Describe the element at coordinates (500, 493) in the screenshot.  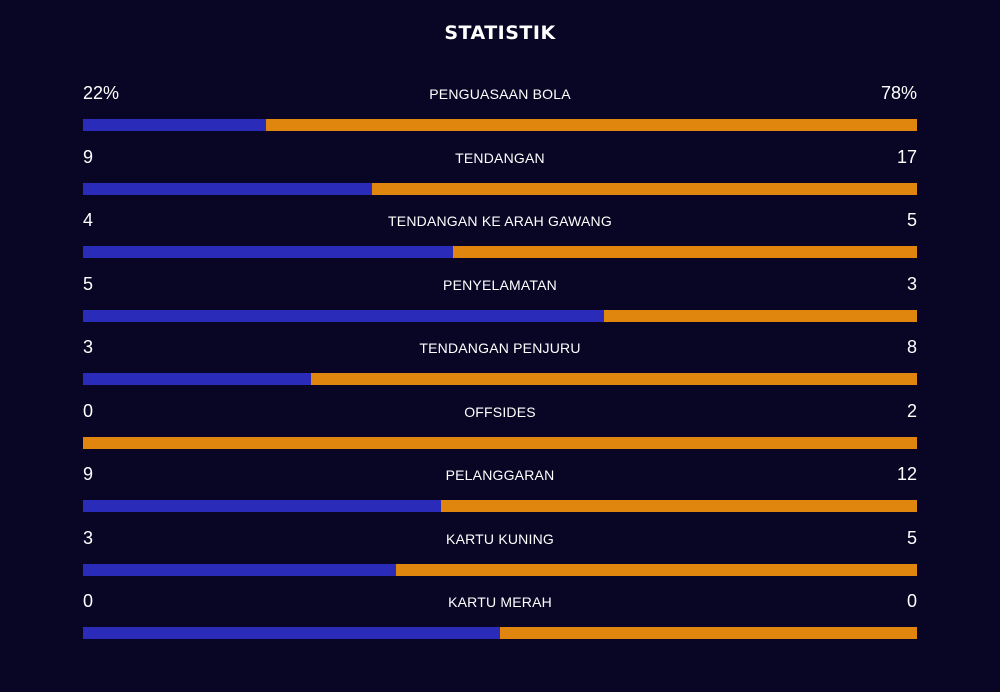
I see `stat-row-fouls: 9 PELANGGARAN 12` at that location.